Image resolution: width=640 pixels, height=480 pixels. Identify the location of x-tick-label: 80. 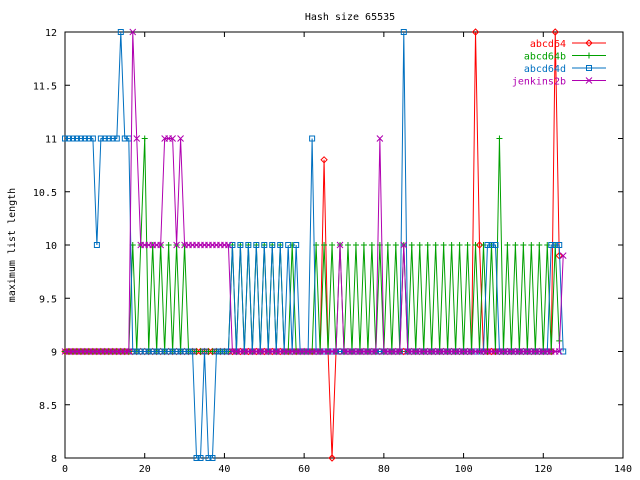
(384, 469).